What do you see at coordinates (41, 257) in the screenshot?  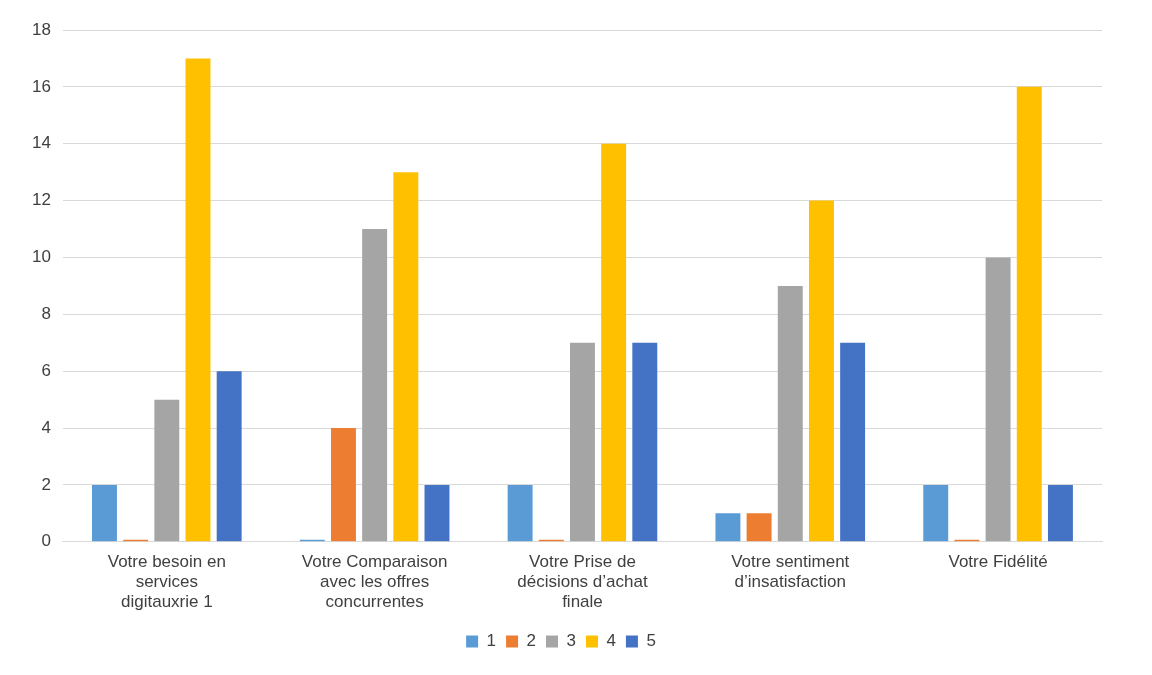 I see `y-tick-label: 10` at bounding box center [41, 257].